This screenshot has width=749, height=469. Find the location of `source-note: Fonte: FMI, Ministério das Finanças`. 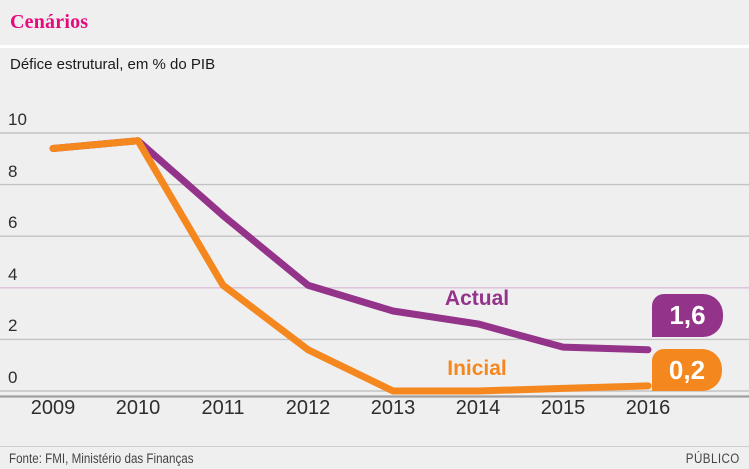

source-note: Fonte: FMI, Ministério das Finanças is located at coordinates (101, 458).